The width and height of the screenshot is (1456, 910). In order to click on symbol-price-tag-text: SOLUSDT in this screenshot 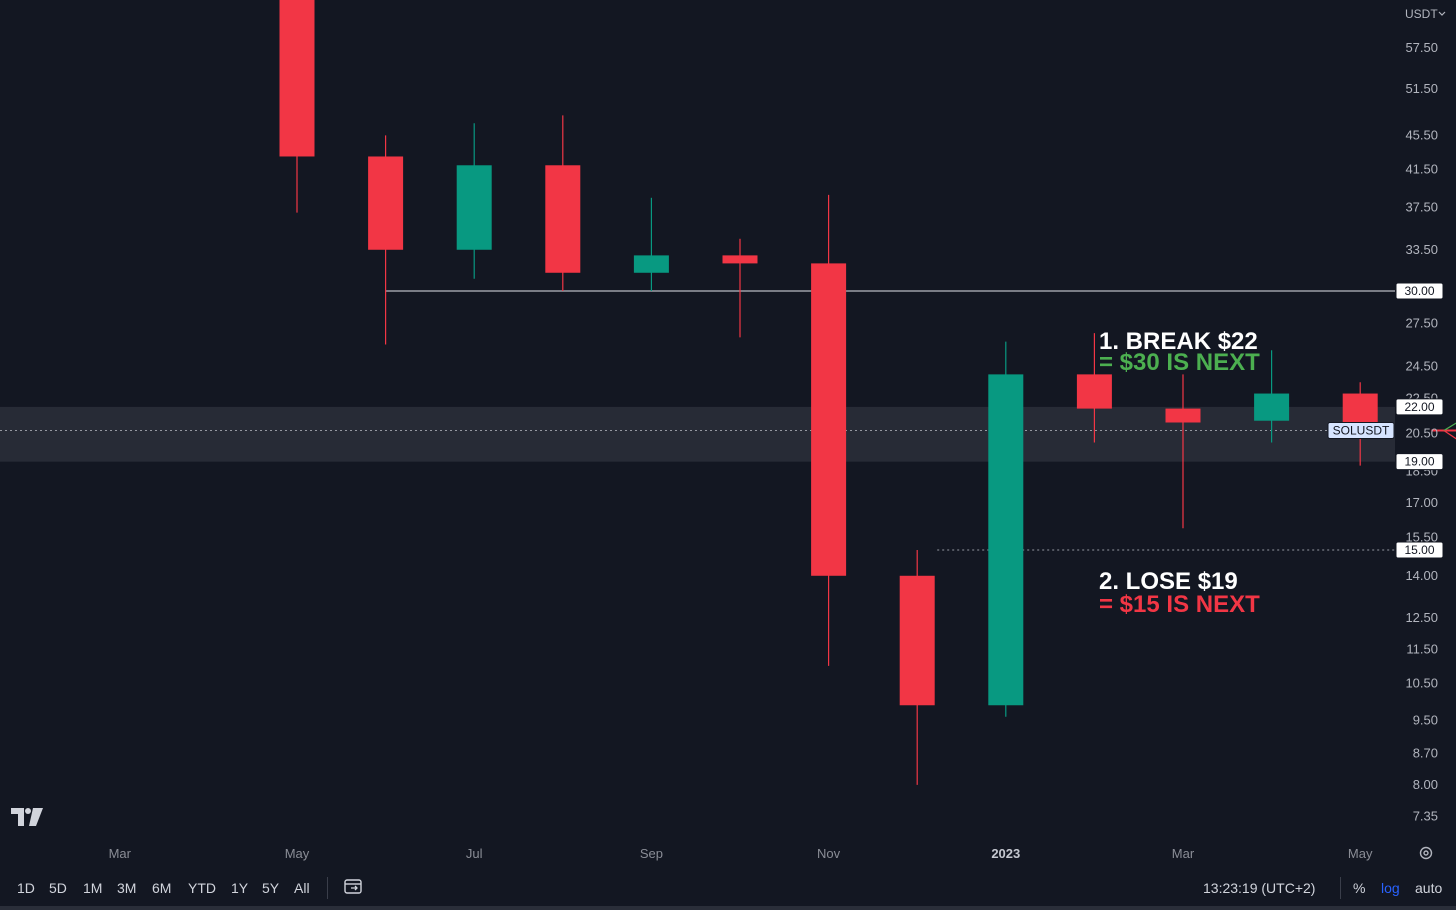, I will do `click(1361, 431)`.